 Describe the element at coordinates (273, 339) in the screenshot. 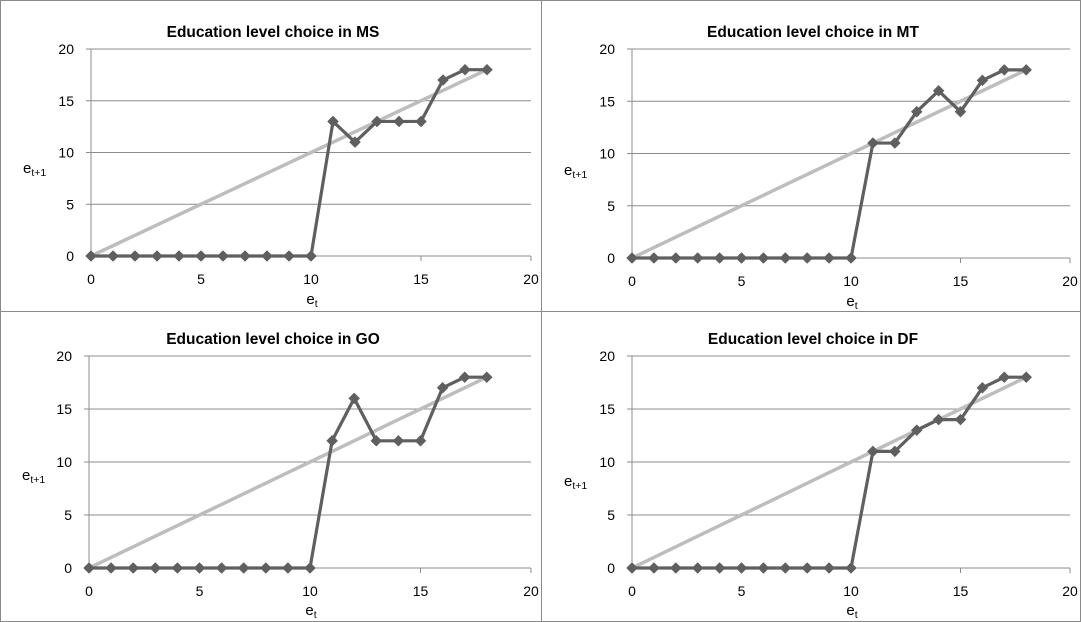

I see `chart-title: Education level choice in GO` at that location.